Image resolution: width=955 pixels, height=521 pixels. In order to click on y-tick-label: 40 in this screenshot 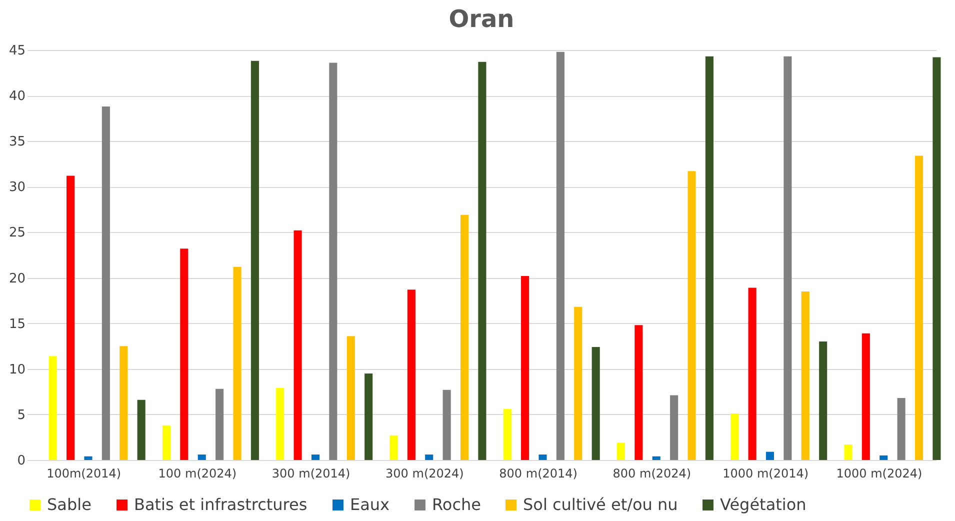, I will do `click(17, 96)`.